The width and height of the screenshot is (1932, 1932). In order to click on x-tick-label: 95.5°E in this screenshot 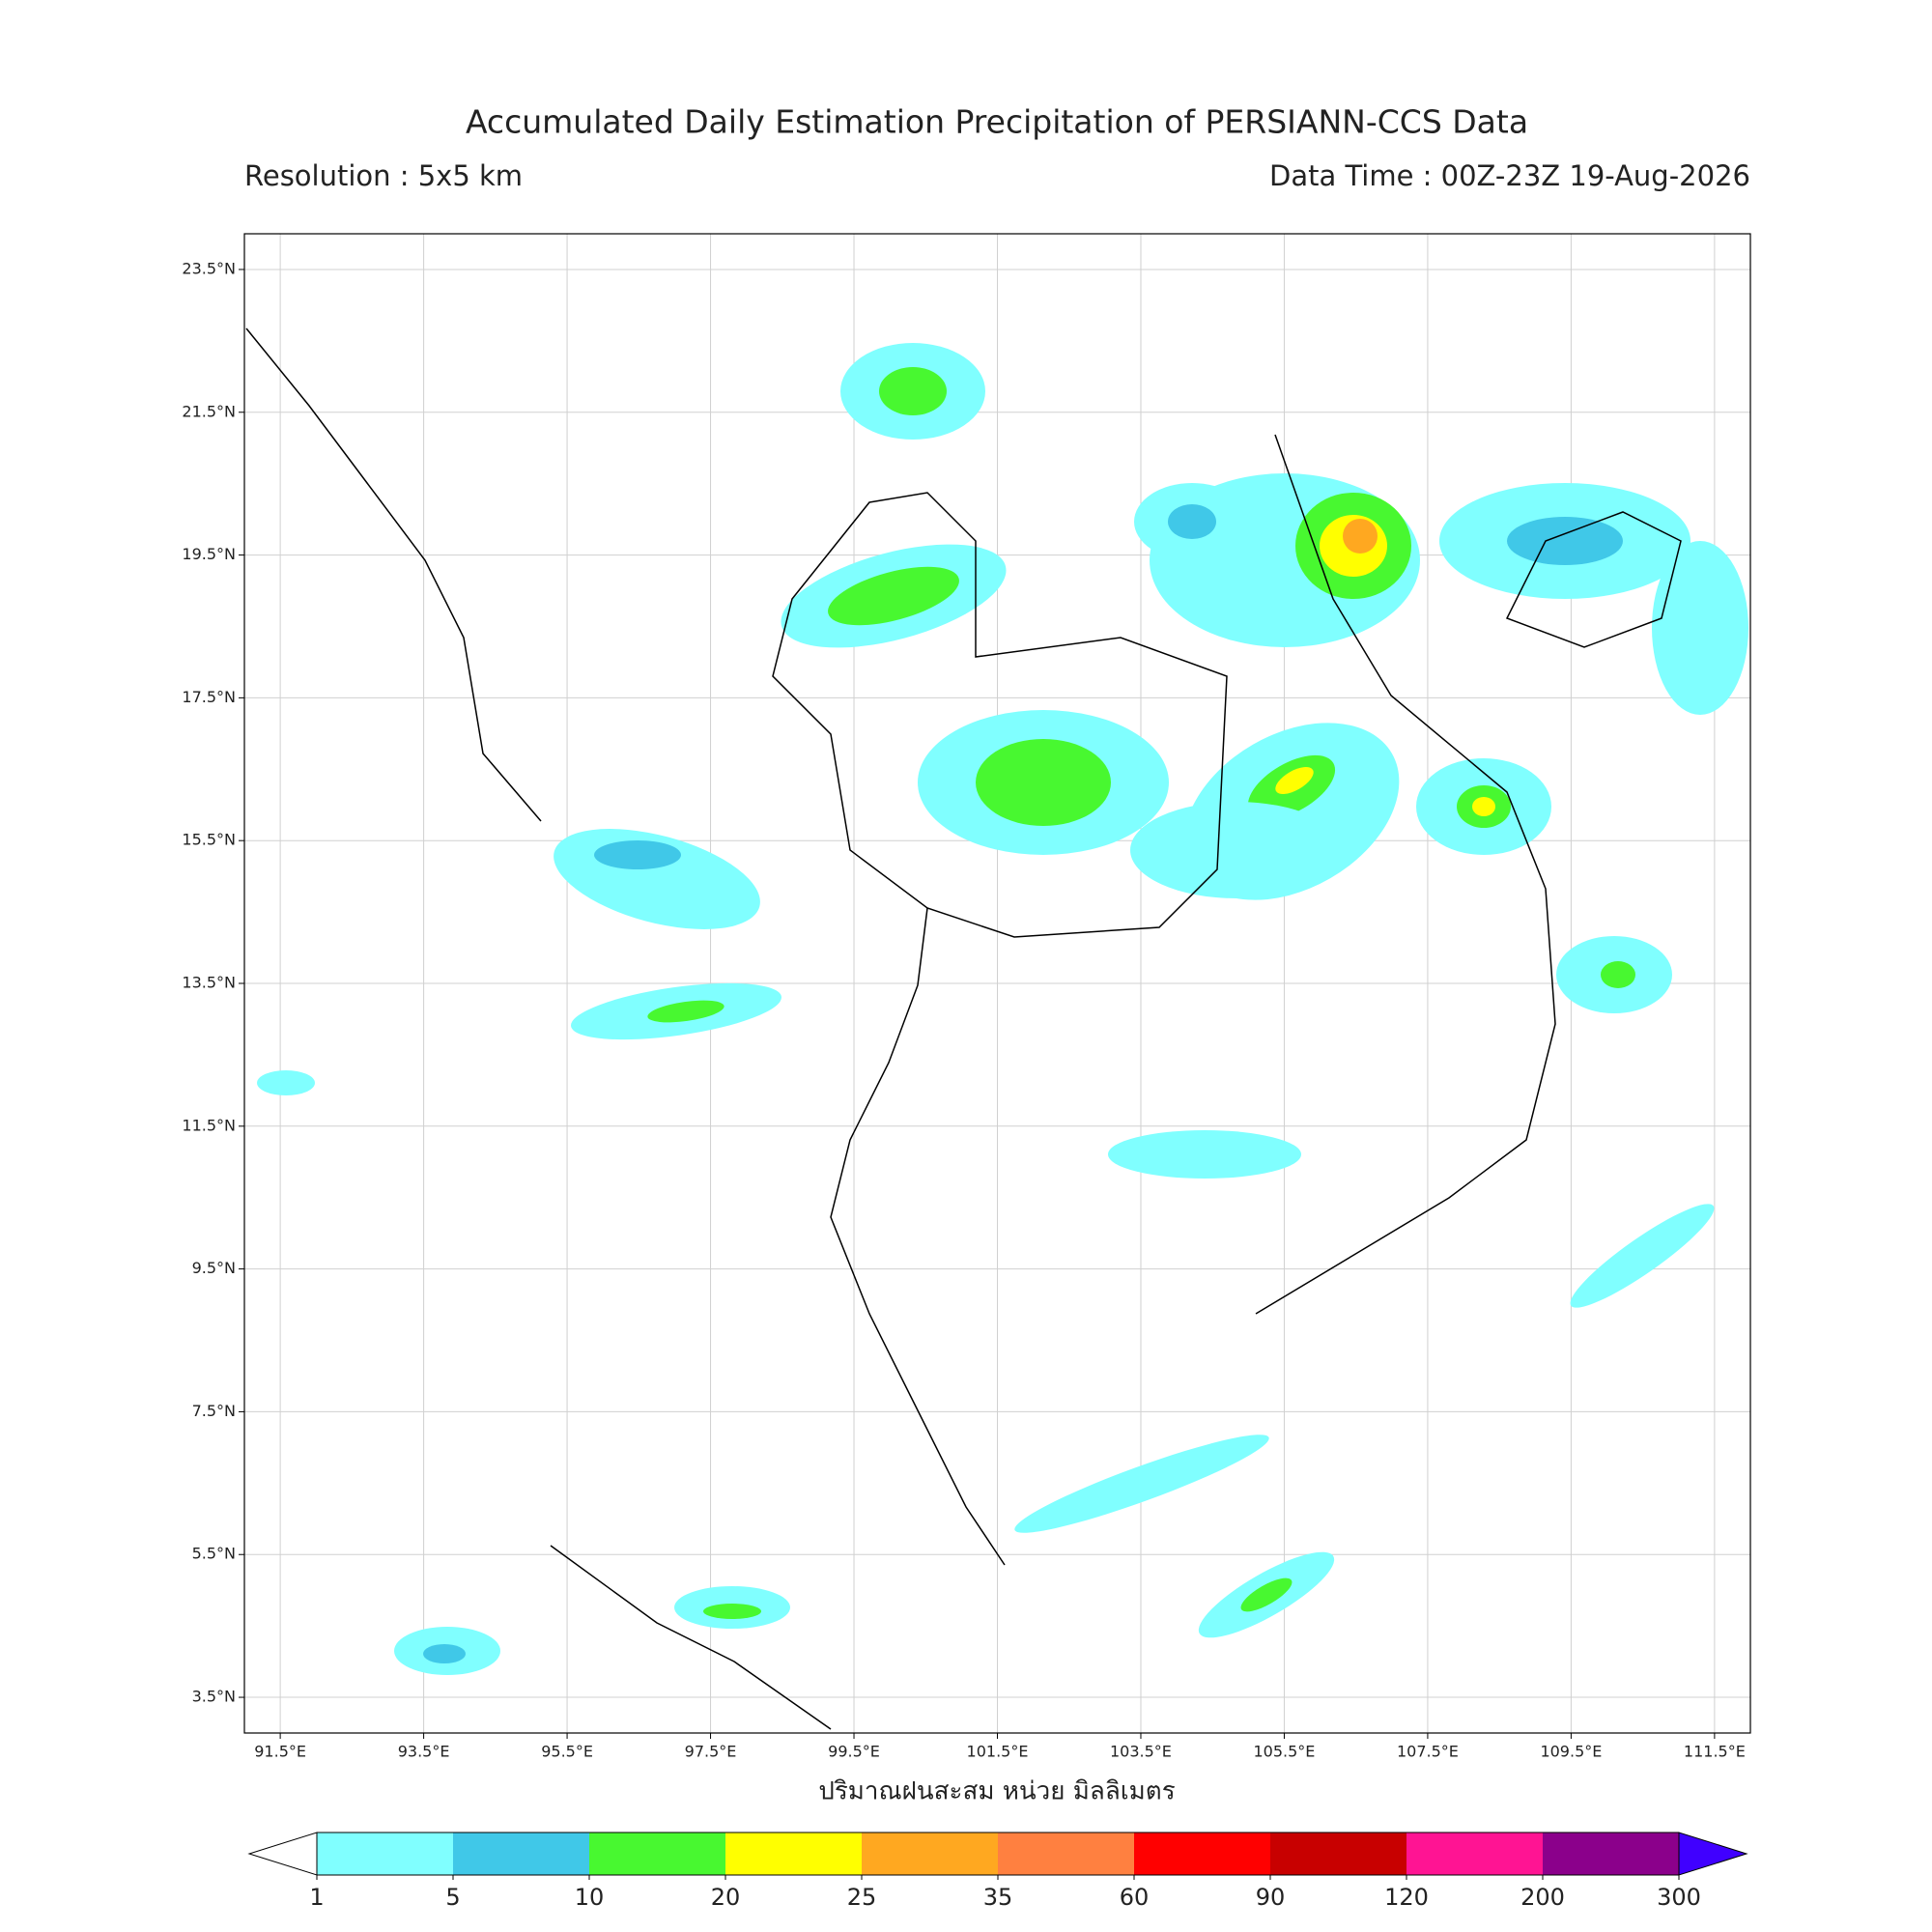, I will do `click(567, 1752)`.